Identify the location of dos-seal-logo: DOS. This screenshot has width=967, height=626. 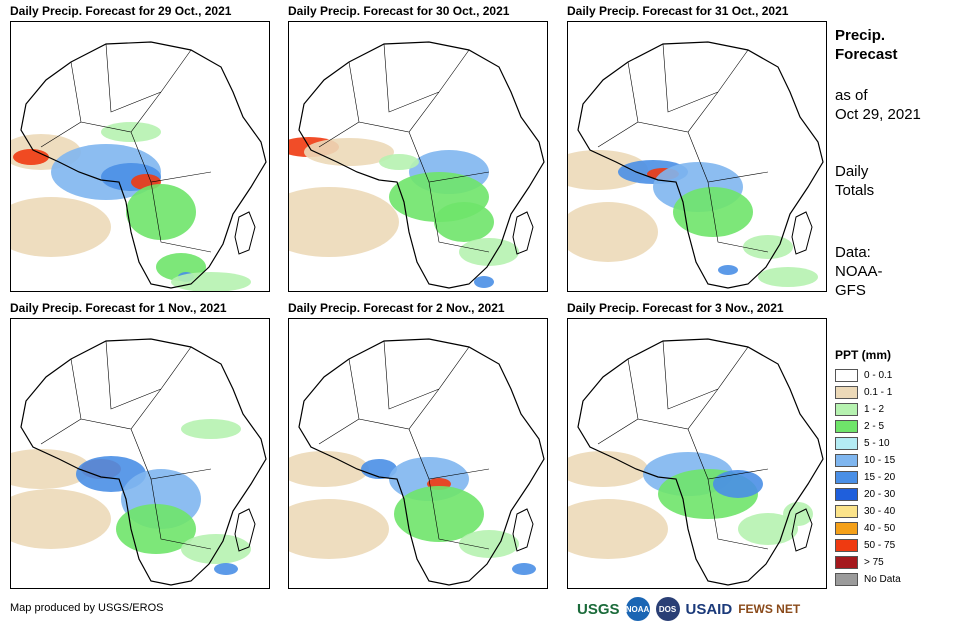
(667, 609).